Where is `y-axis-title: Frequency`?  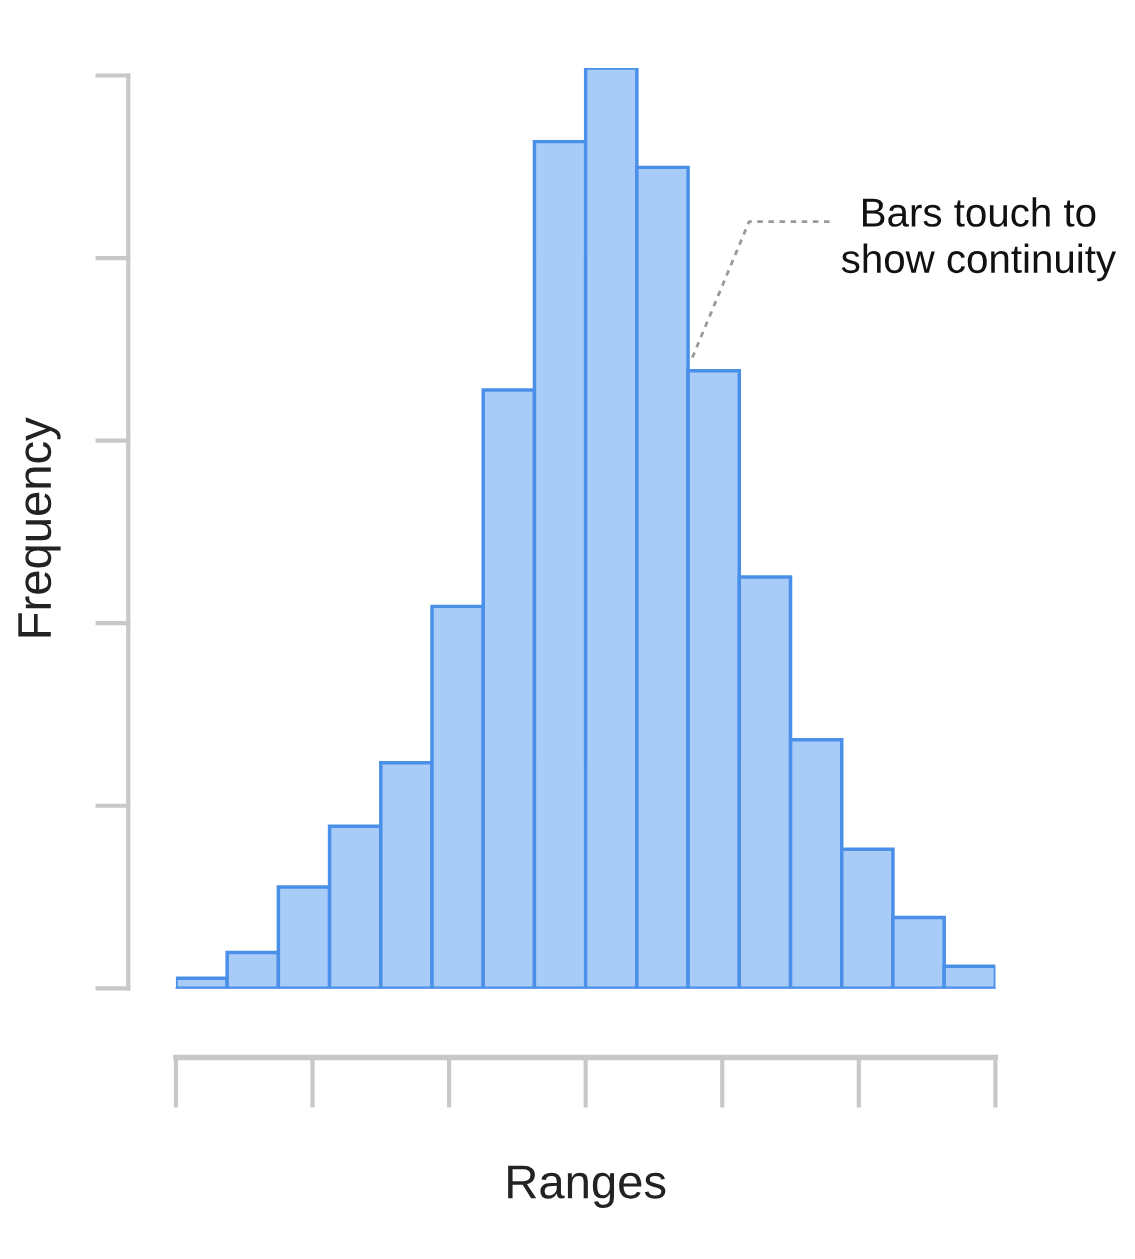 y-axis-title: Frequency is located at coordinates (39, 527).